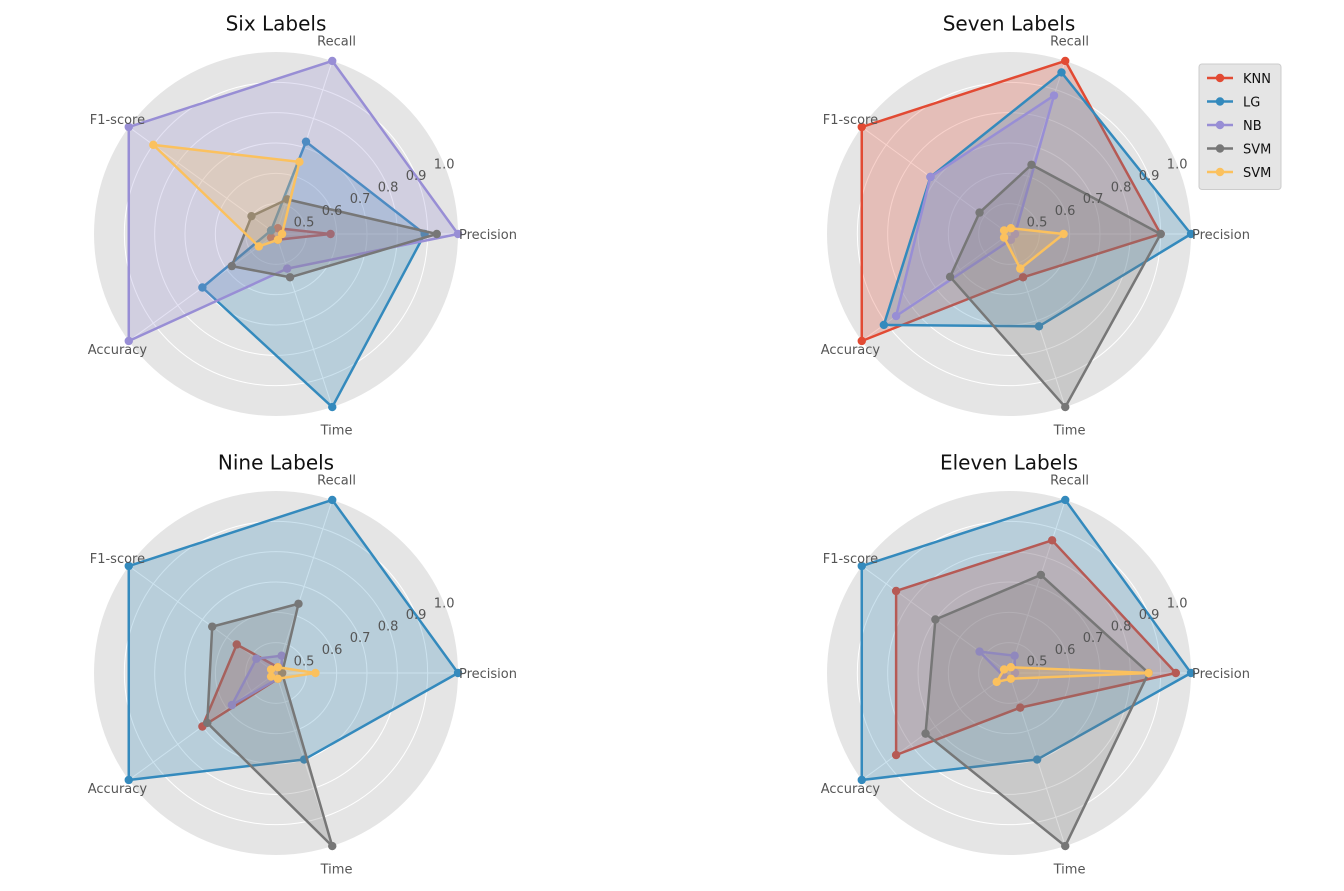  Describe the element at coordinates (1257, 79) in the screenshot. I see `legend-label: KNN` at that location.